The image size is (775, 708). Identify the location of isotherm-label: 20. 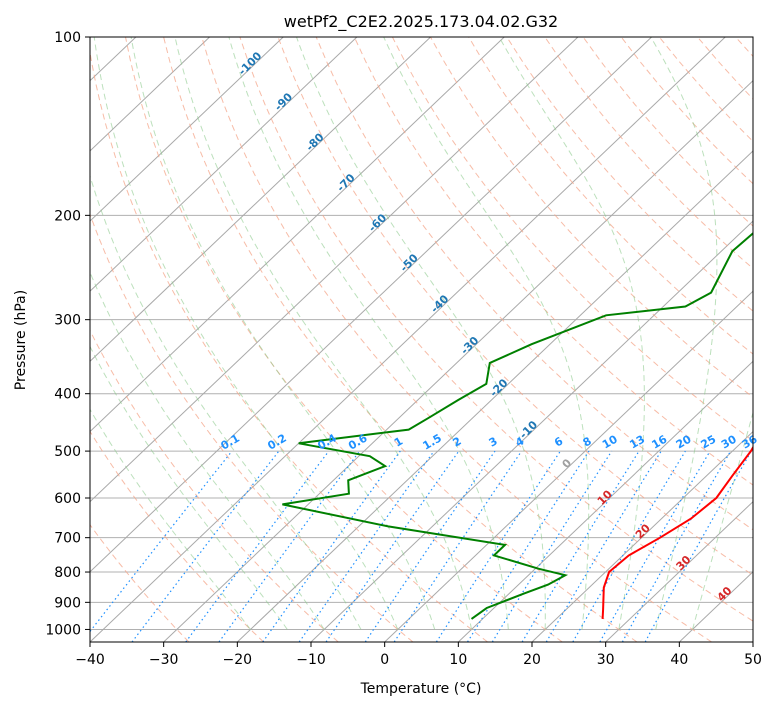
(643, 531).